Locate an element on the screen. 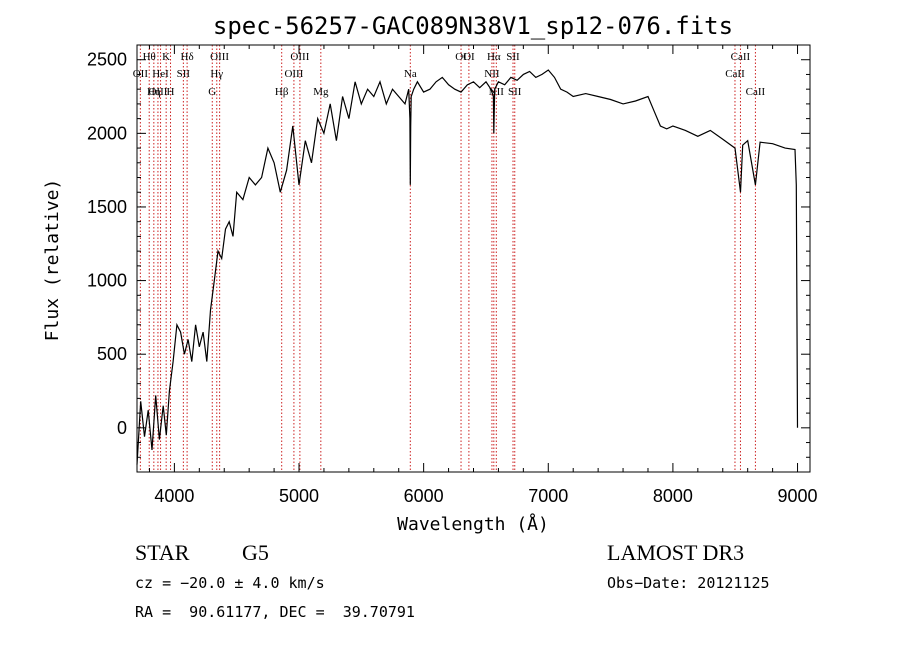  y-tick-label: 2000 is located at coordinates (107, 133).